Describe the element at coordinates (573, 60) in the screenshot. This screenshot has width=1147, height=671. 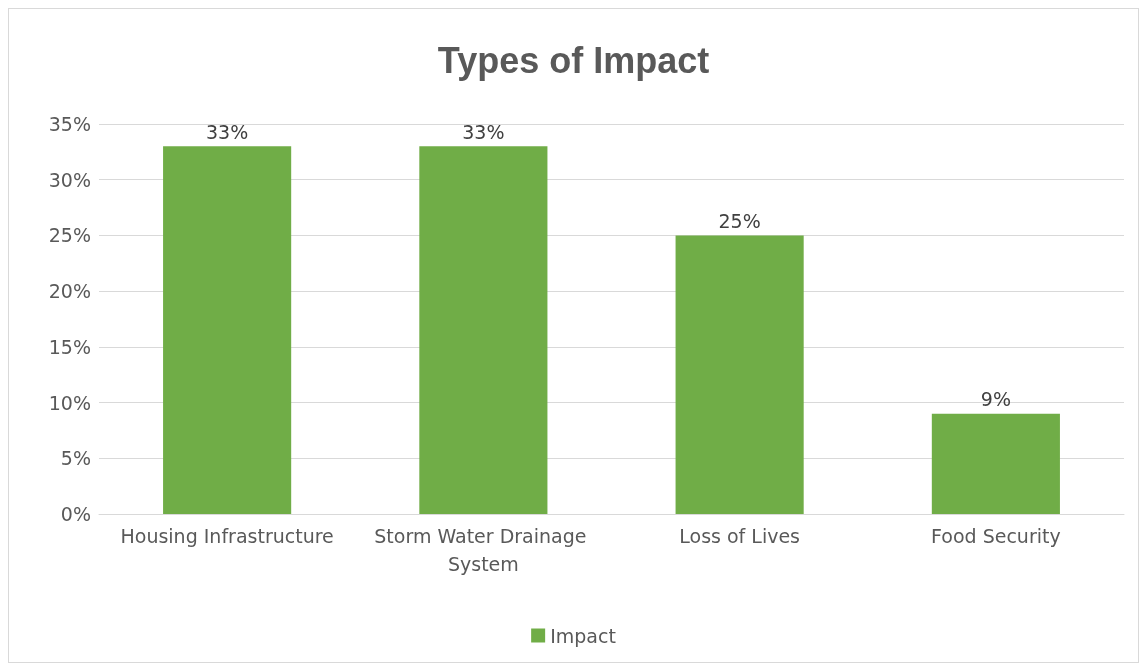
I see `chart-title: Types of Impact` at that location.